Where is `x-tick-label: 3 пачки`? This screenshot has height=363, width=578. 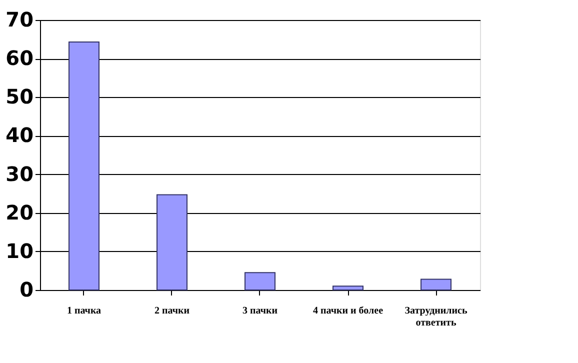 x-tick-label: 3 пачки is located at coordinates (260, 311).